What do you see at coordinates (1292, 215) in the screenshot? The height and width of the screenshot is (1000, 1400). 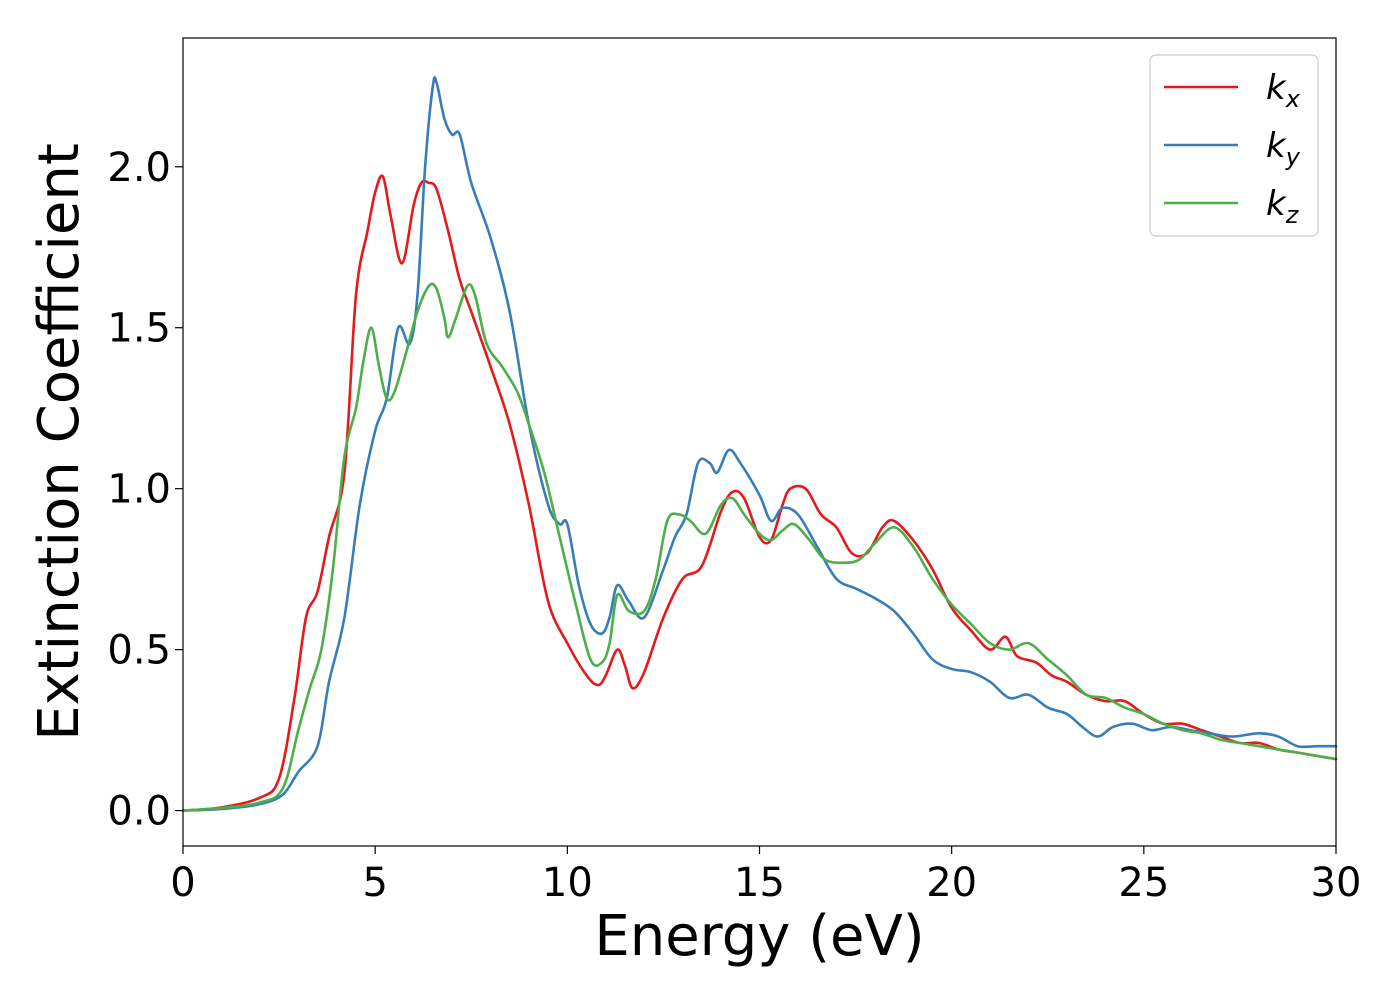 I see `legend-label-subscript: z` at bounding box center [1292, 215].